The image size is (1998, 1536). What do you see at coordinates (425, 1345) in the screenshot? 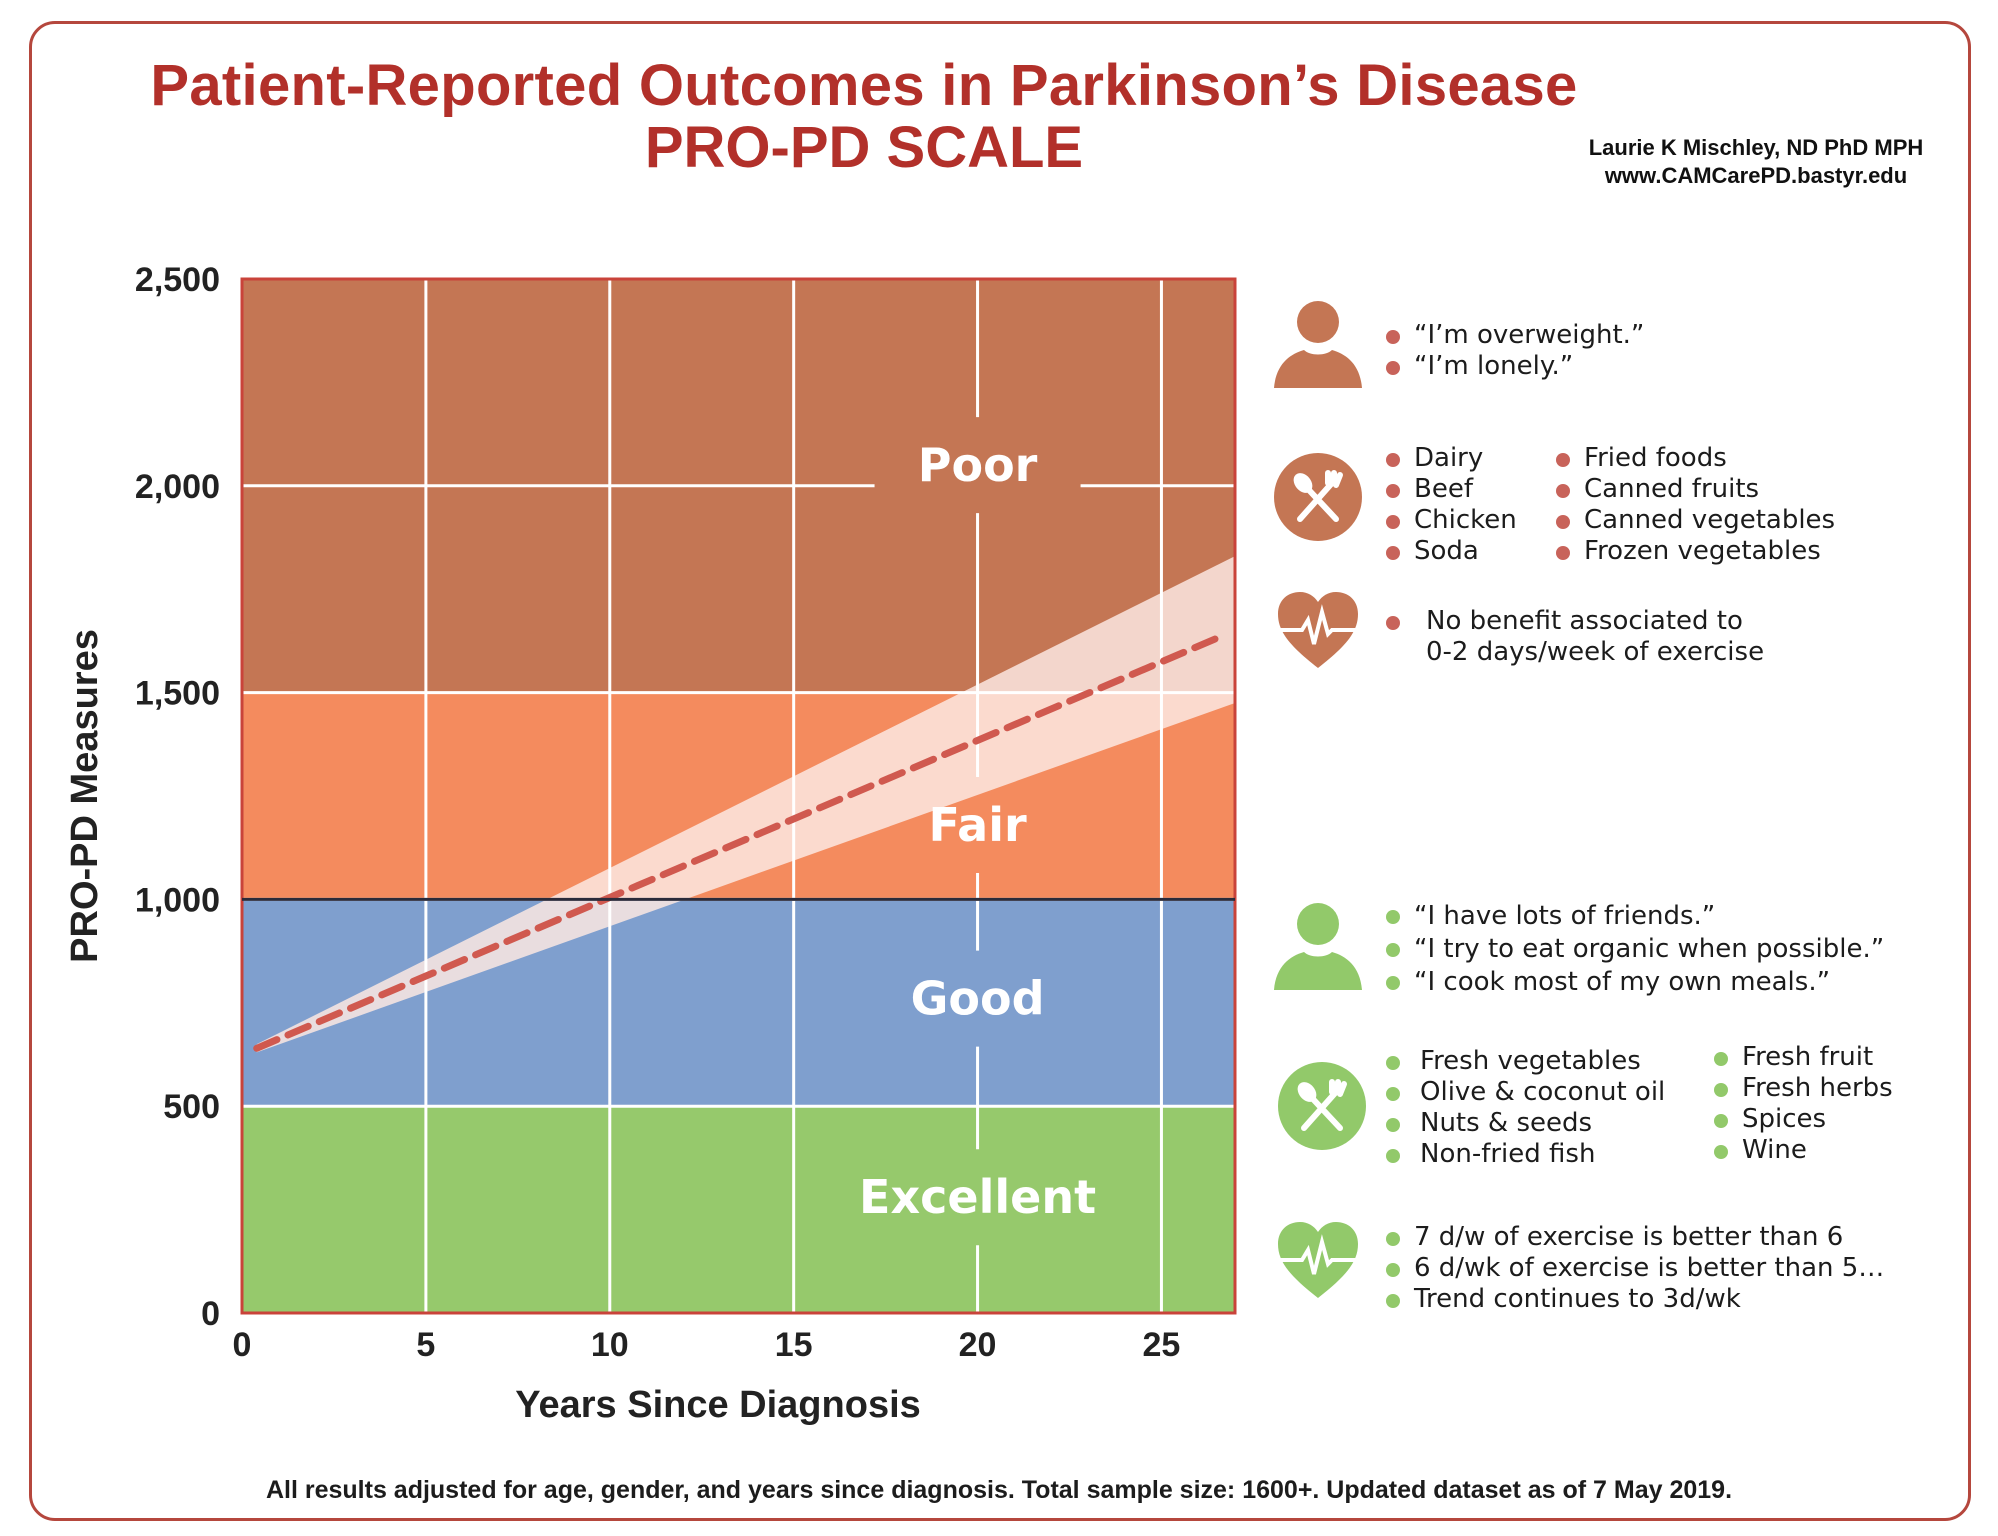
I see `x-tick-label: 5` at bounding box center [425, 1345].